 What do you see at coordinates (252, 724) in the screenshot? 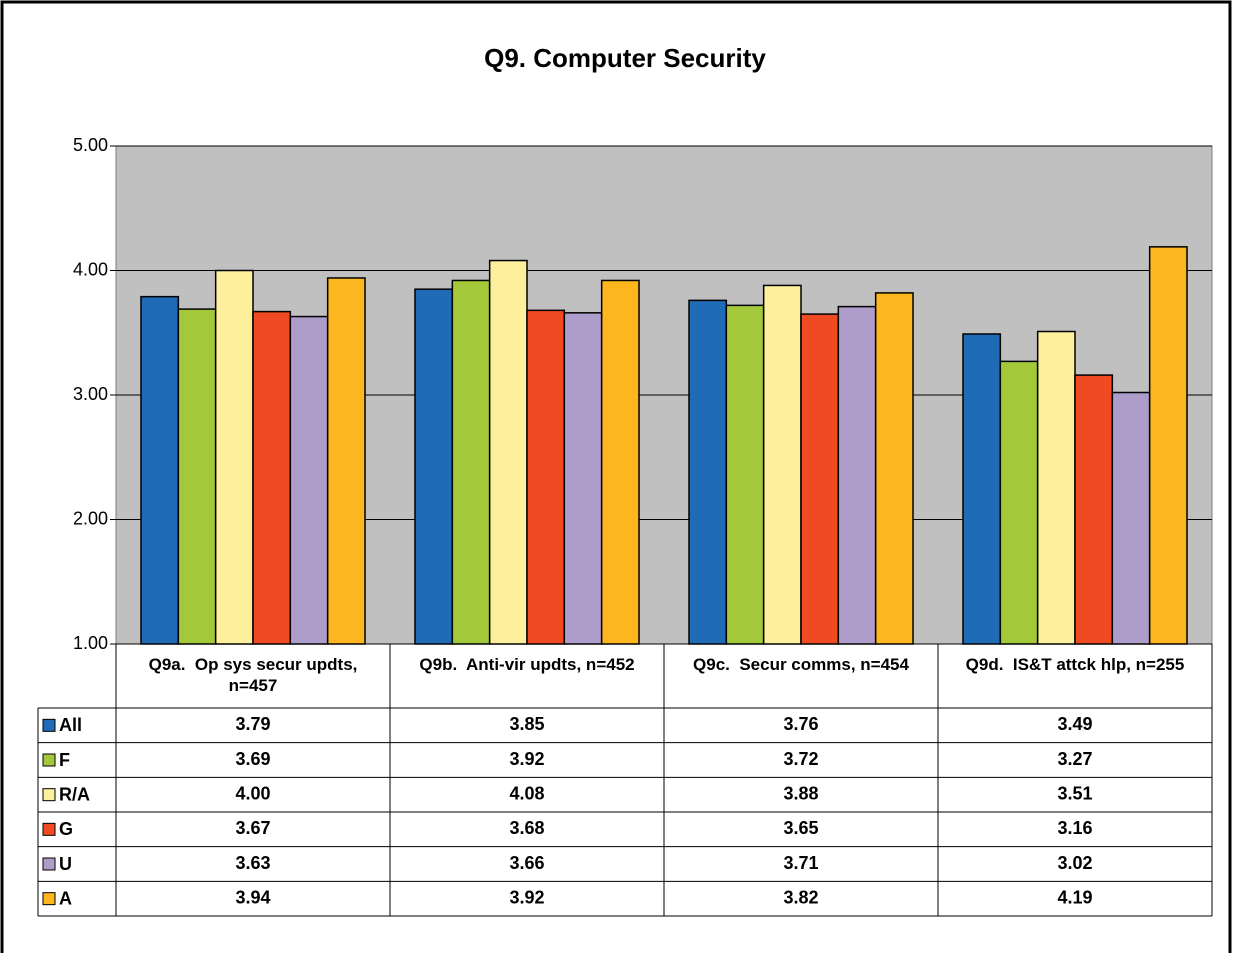
I see `data-label: 3.79` at bounding box center [252, 724].